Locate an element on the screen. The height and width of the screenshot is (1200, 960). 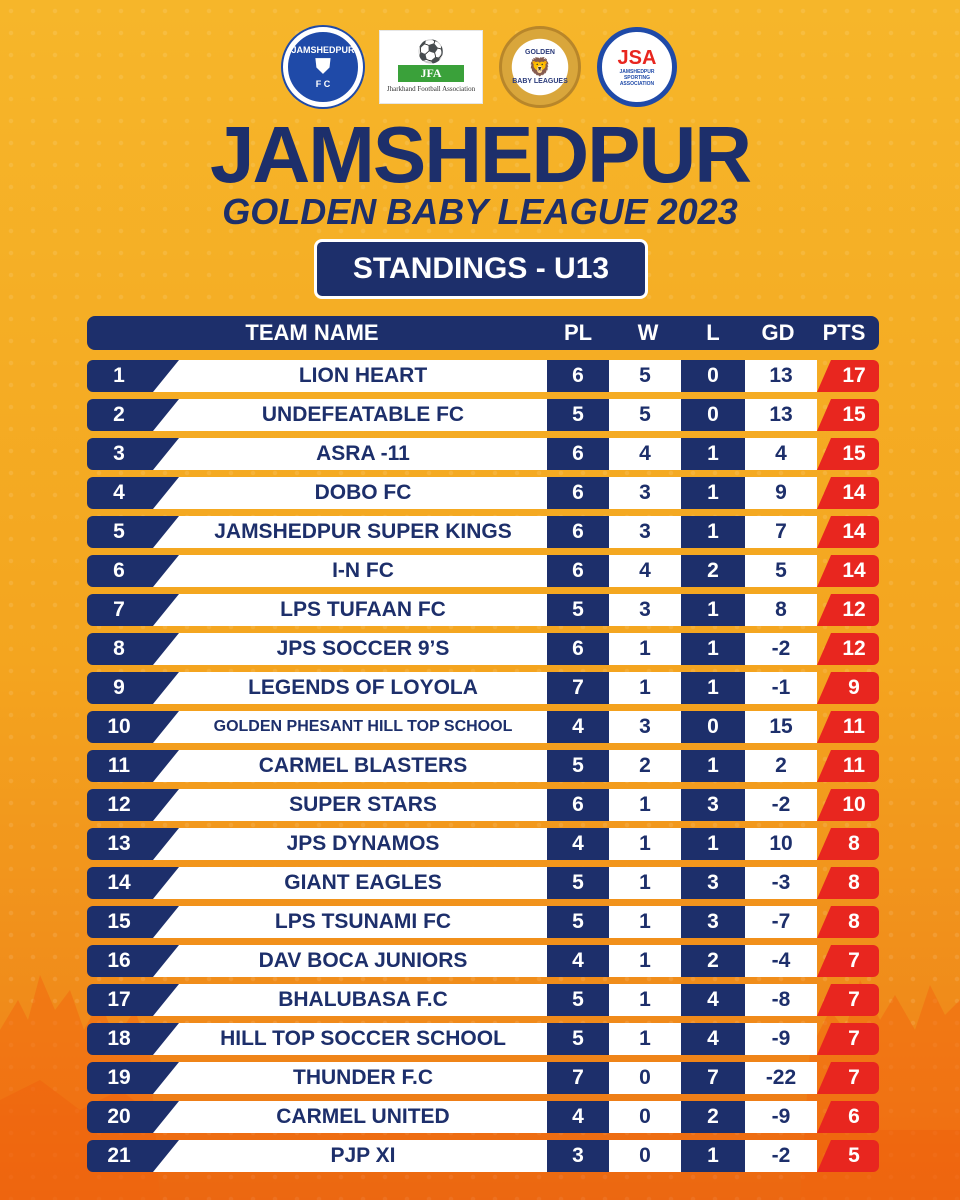
gbl-logo-top: GOLDEN is located at coordinates (540, 52).